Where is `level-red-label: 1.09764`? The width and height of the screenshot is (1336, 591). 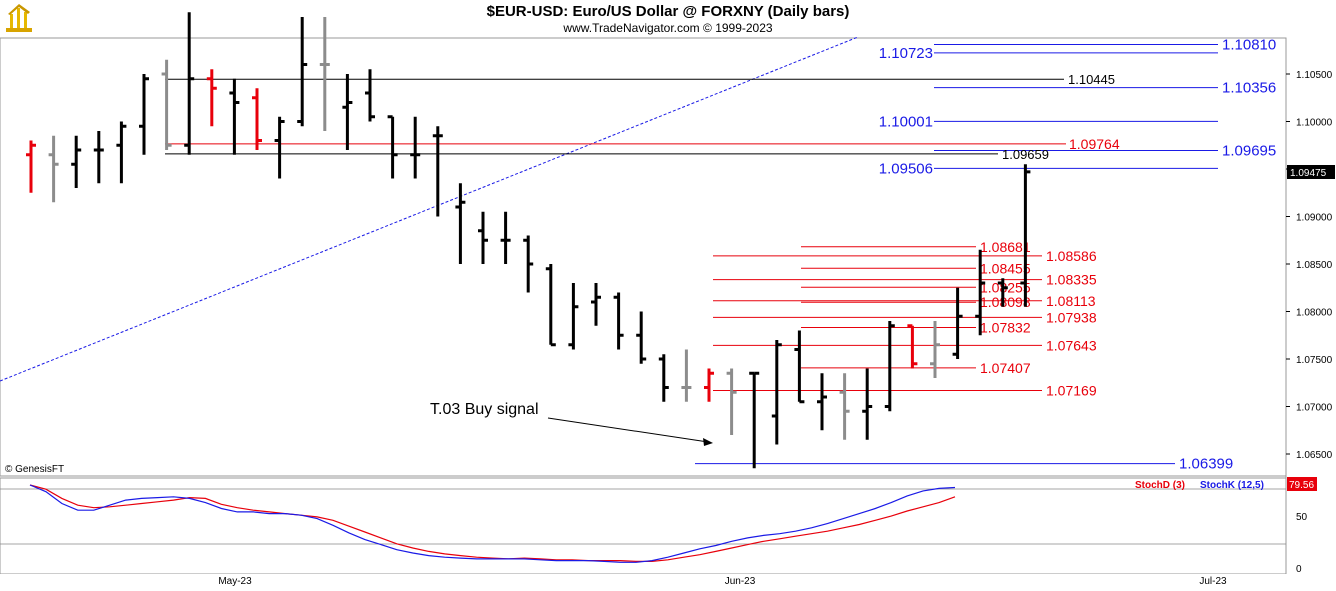 level-red-label: 1.09764 is located at coordinates (1094, 144).